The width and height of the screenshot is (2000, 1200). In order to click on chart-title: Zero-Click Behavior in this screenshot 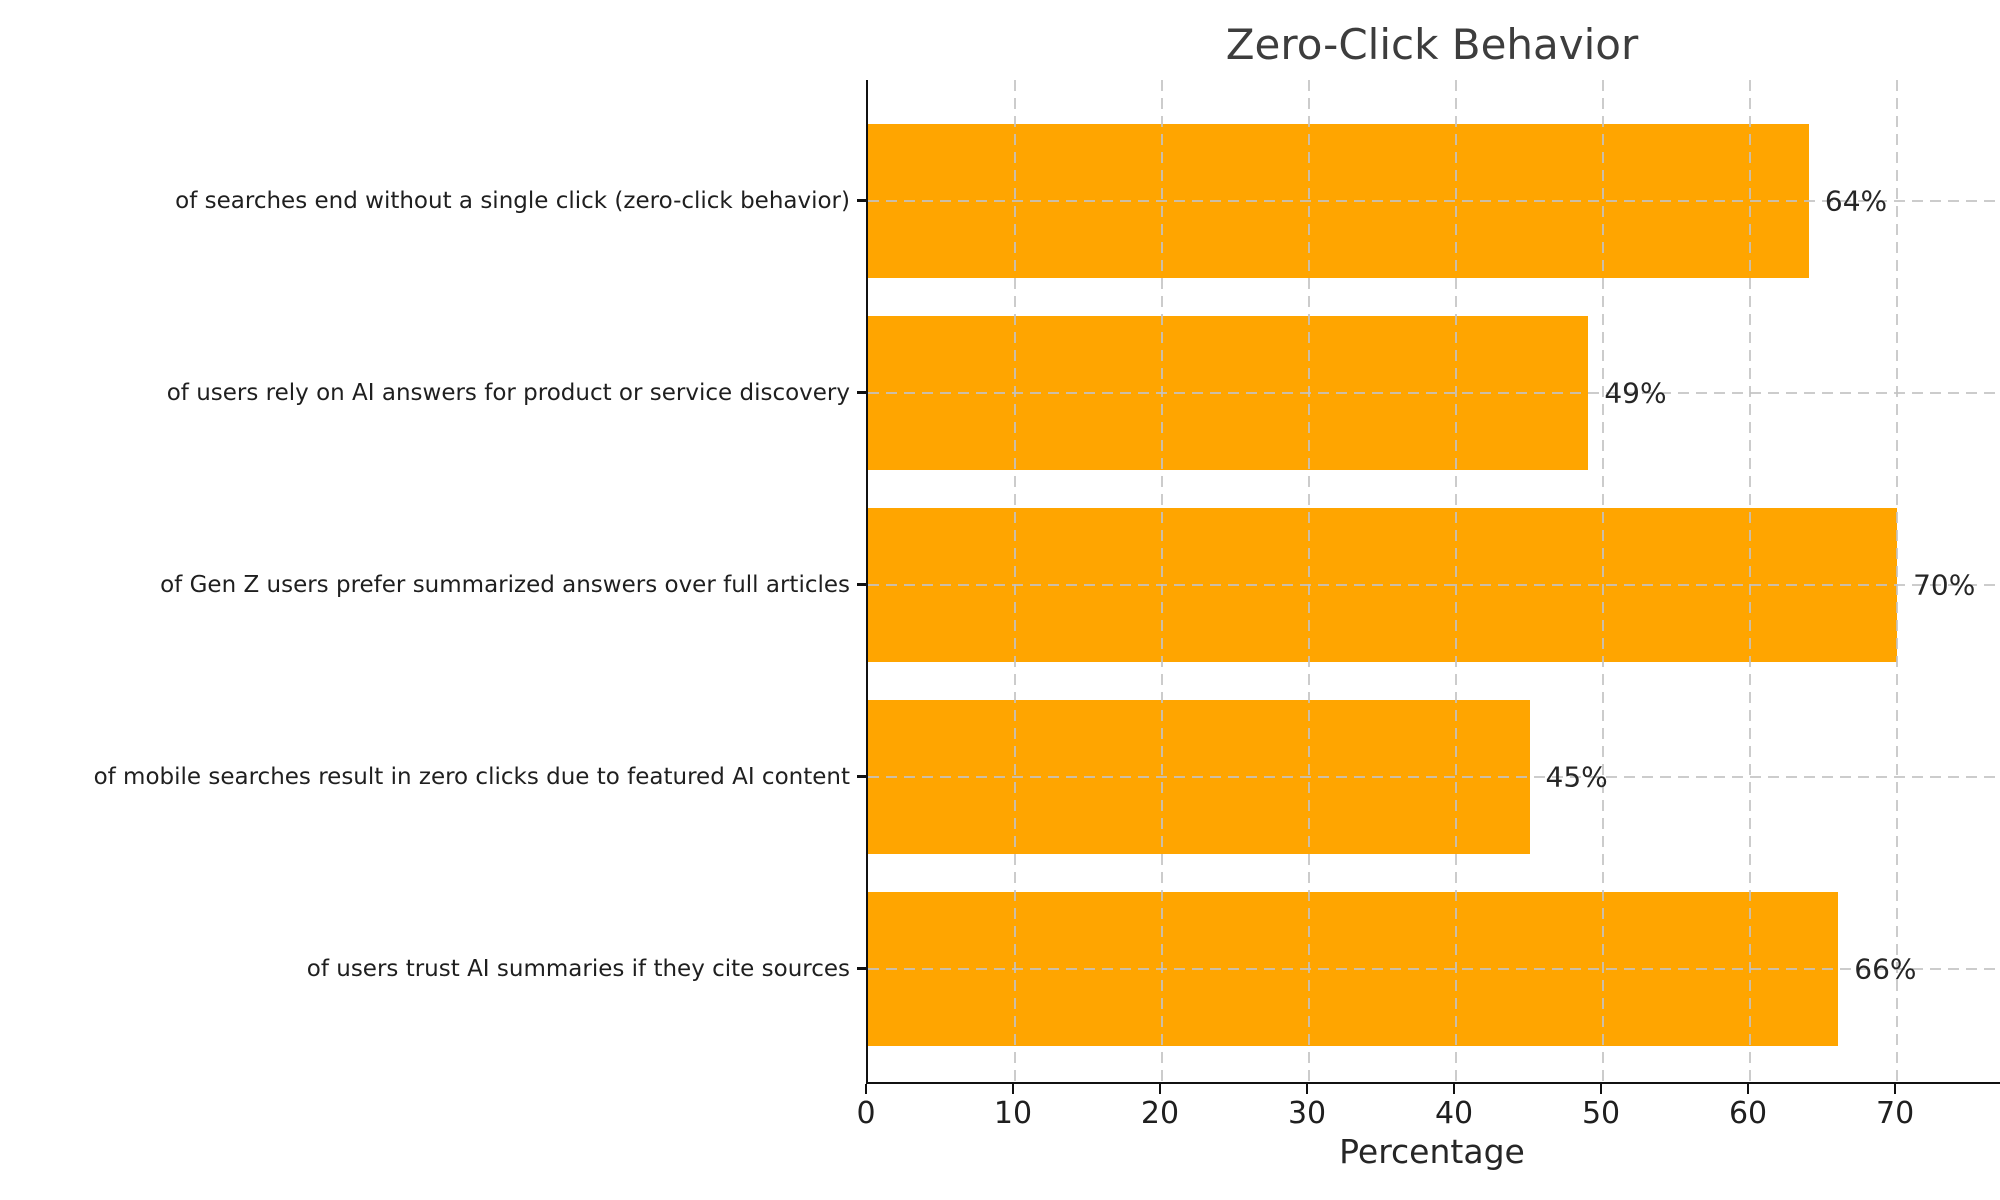, I will do `click(1432, 44)`.